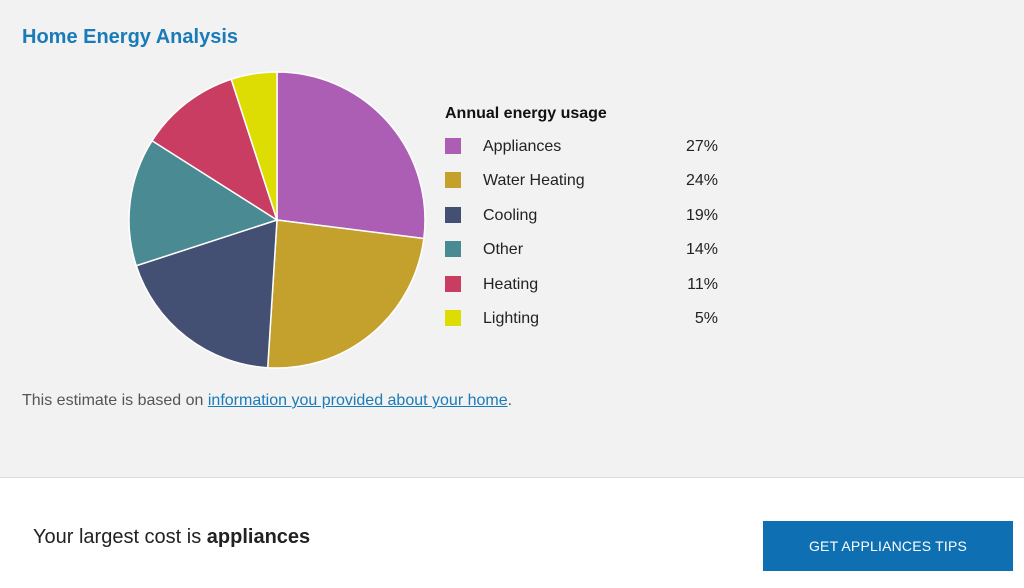 The image size is (1024, 588). What do you see at coordinates (585, 292) in the screenshot?
I see `legend-item-heating: Heating 11%` at bounding box center [585, 292].